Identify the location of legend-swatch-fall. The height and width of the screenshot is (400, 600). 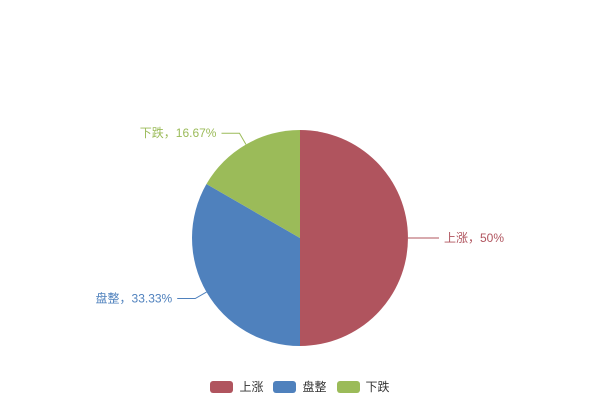
(348, 387).